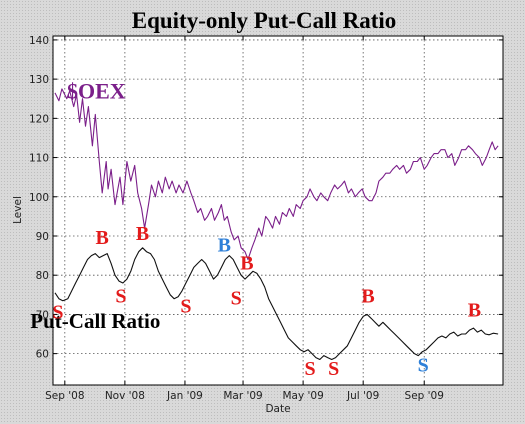 The image size is (525, 424). What do you see at coordinates (18, 210) in the screenshot?
I see `y-axis-label: Level` at bounding box center [18, 210].